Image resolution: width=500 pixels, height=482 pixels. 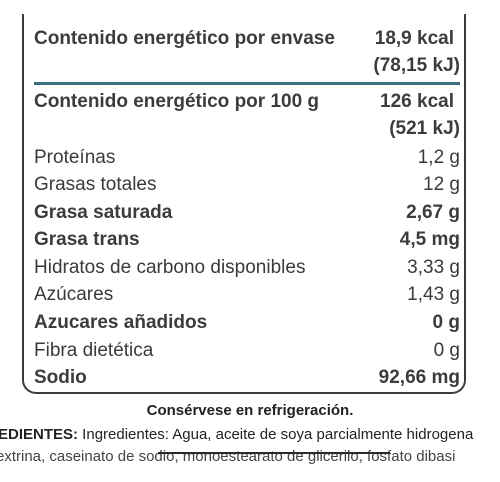 What do you see at coordinates (424, 128) in the screenshot?
I see `energy-per-100g-kj: (521 kJ)` at bounding box center [424, 128].